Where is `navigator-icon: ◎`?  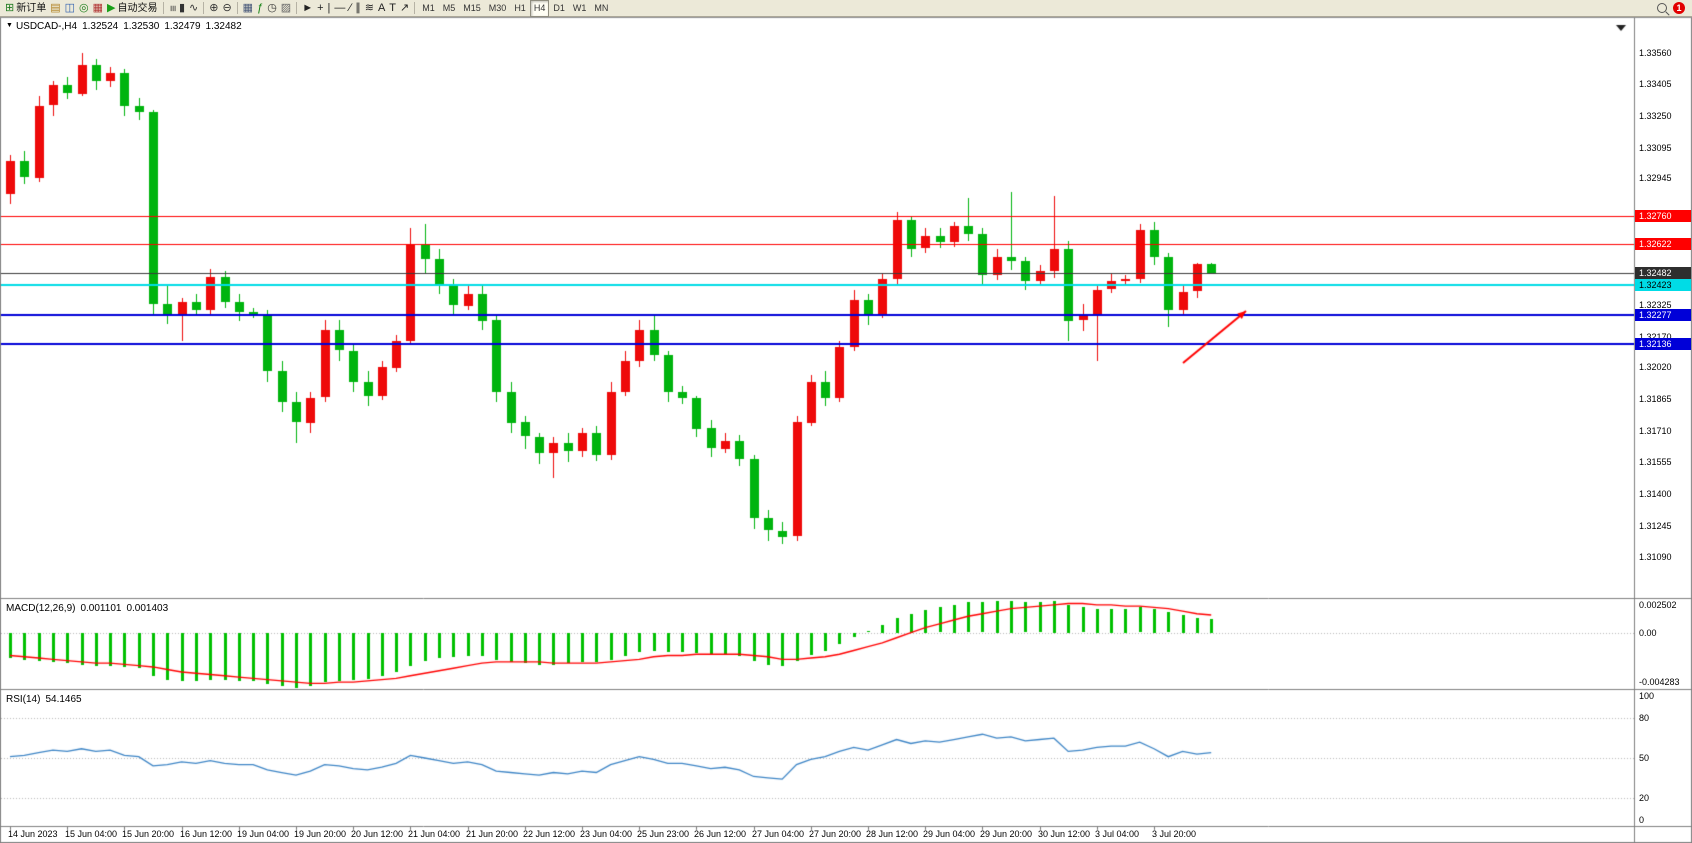
navigator-icon: ◎ is located at coordinates (84, 7).